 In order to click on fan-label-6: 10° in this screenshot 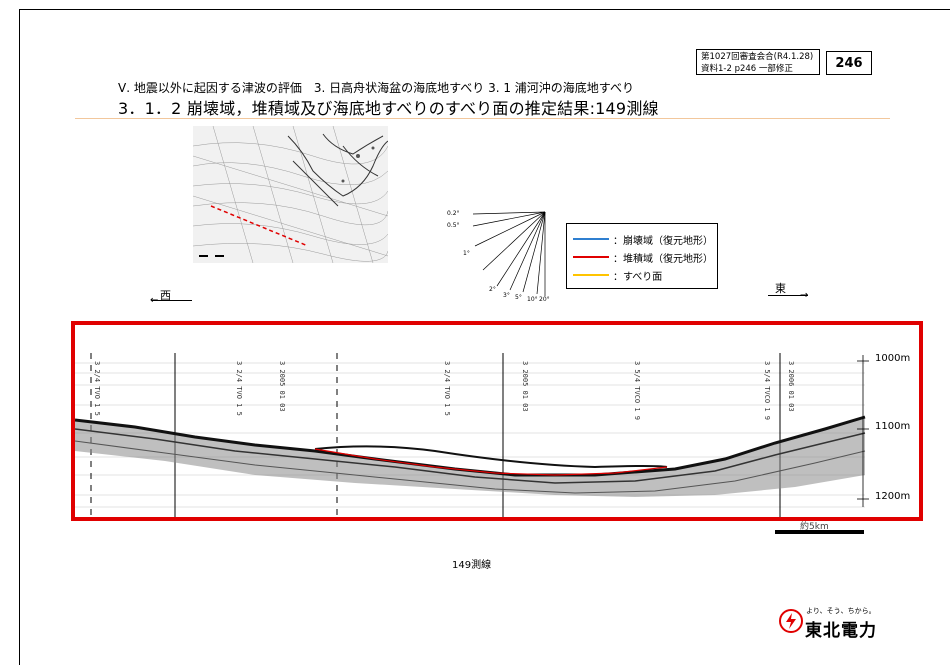, I will do `click(532, 299)`.